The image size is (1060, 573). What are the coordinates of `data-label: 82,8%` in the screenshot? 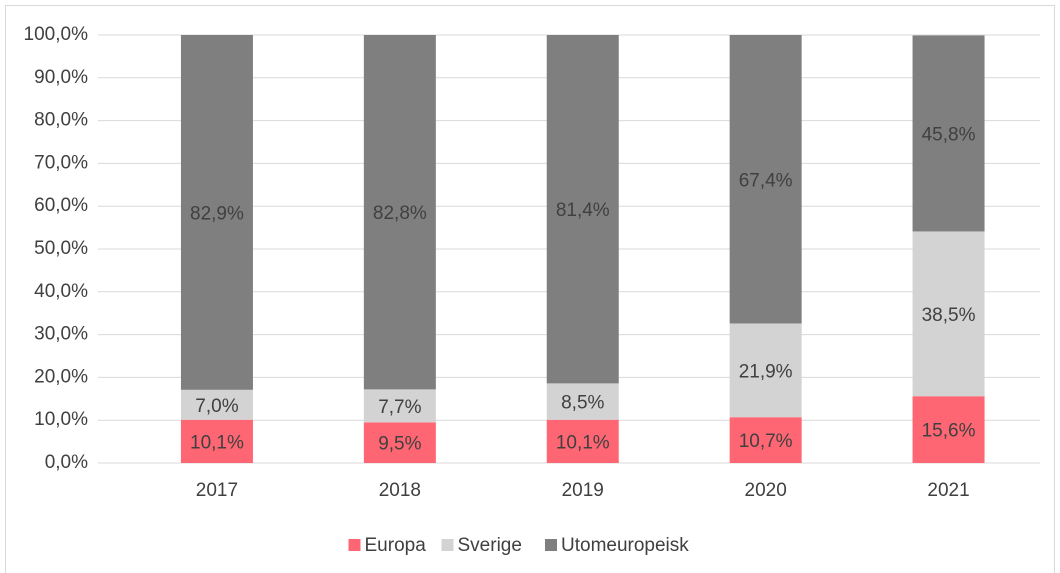 It's located at (400, 213).